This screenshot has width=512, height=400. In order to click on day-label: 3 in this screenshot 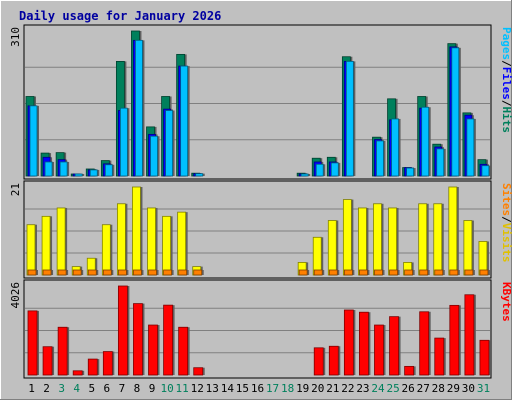, I will do `click(61, 388)`.